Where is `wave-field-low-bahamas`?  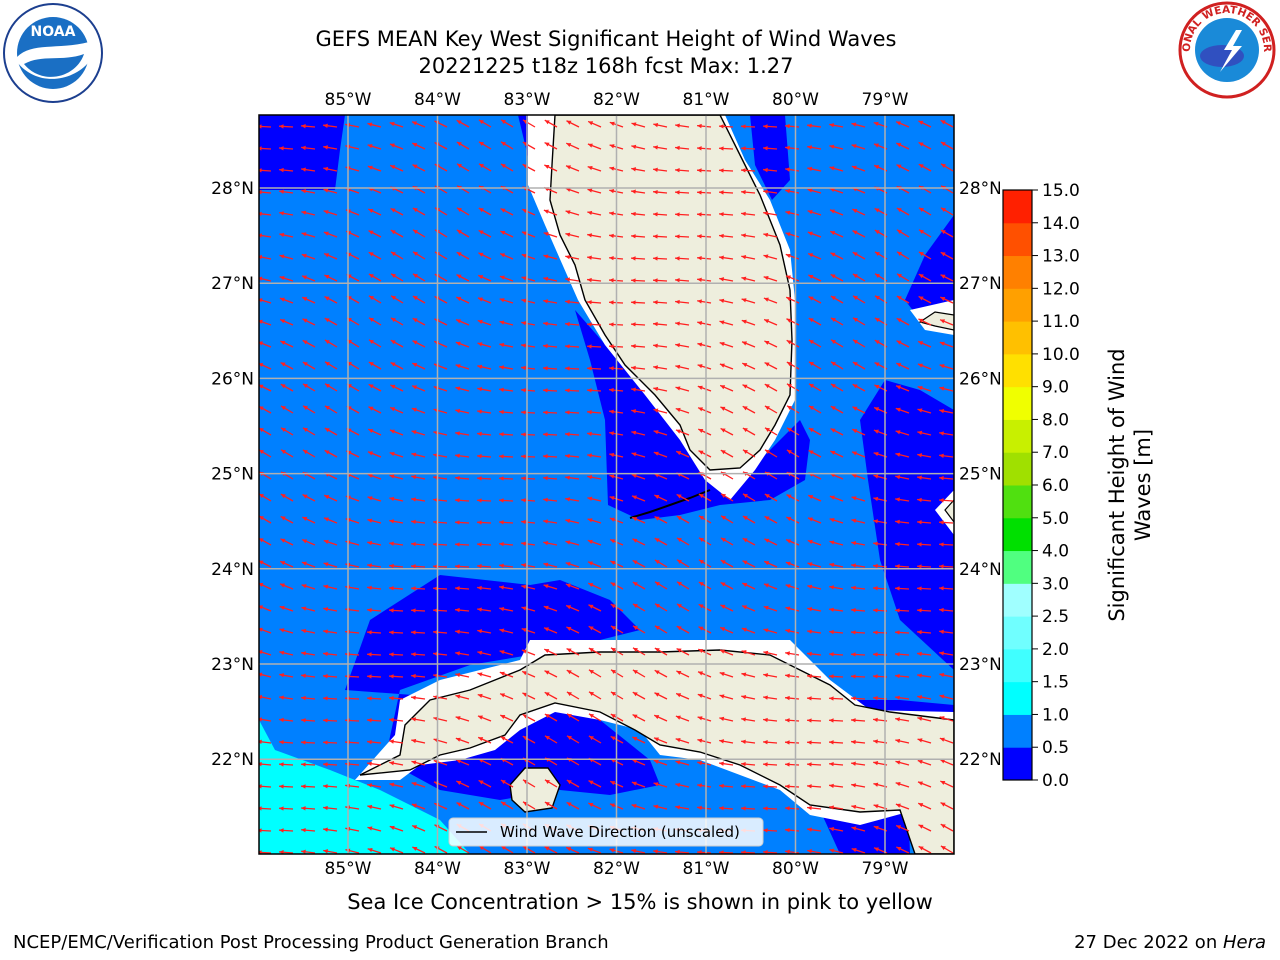
wave-field-low-bahamas is located at coordinates (907, 525).